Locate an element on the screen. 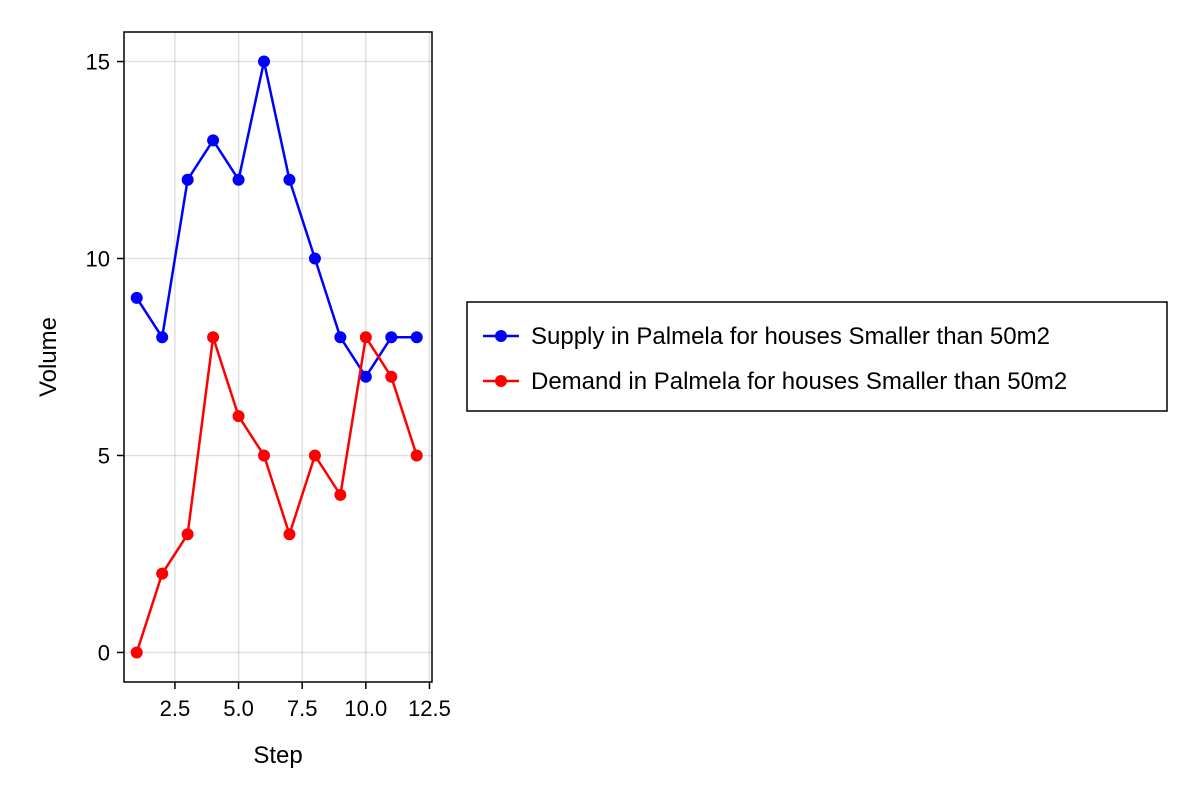 Image resolution: width=1200 pixels, height=800 pixels. y-tick-label: 10 is located at coordinates (98, 259).